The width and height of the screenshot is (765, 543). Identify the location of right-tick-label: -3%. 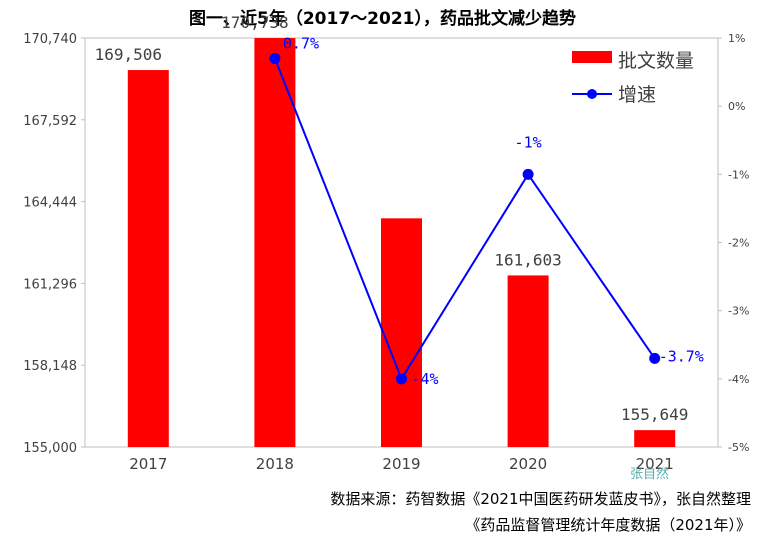
(738, 311).